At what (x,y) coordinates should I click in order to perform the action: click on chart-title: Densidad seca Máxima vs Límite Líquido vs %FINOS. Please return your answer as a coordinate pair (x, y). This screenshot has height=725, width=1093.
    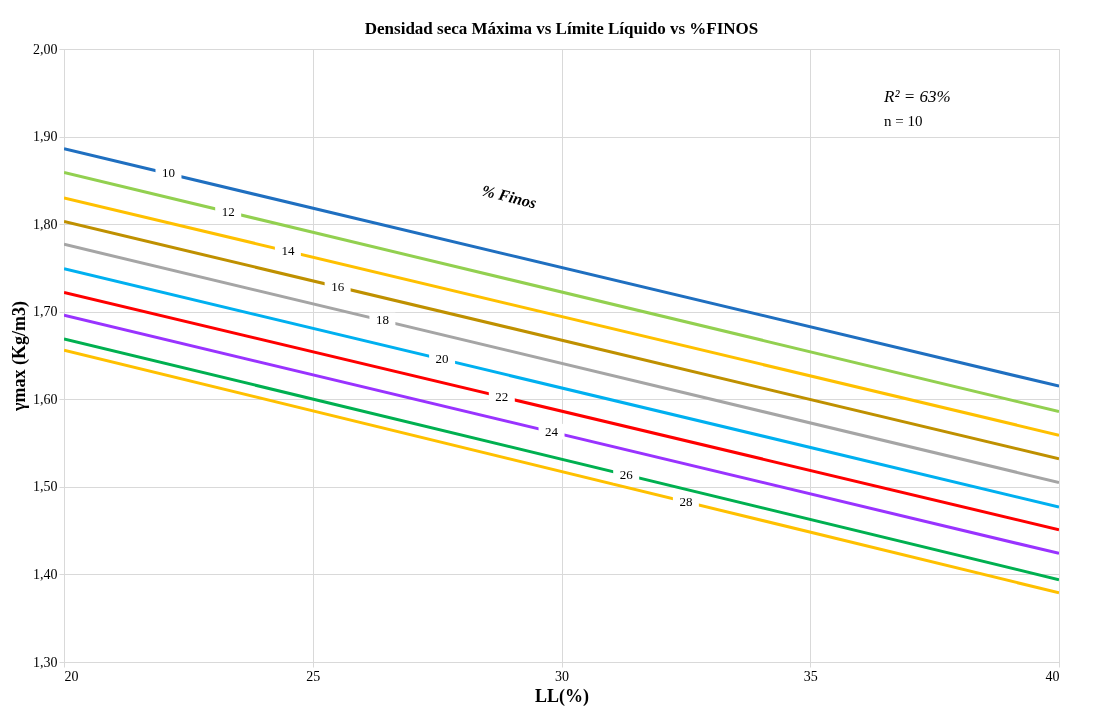
    Looking at the image, I should click on (561, 28).